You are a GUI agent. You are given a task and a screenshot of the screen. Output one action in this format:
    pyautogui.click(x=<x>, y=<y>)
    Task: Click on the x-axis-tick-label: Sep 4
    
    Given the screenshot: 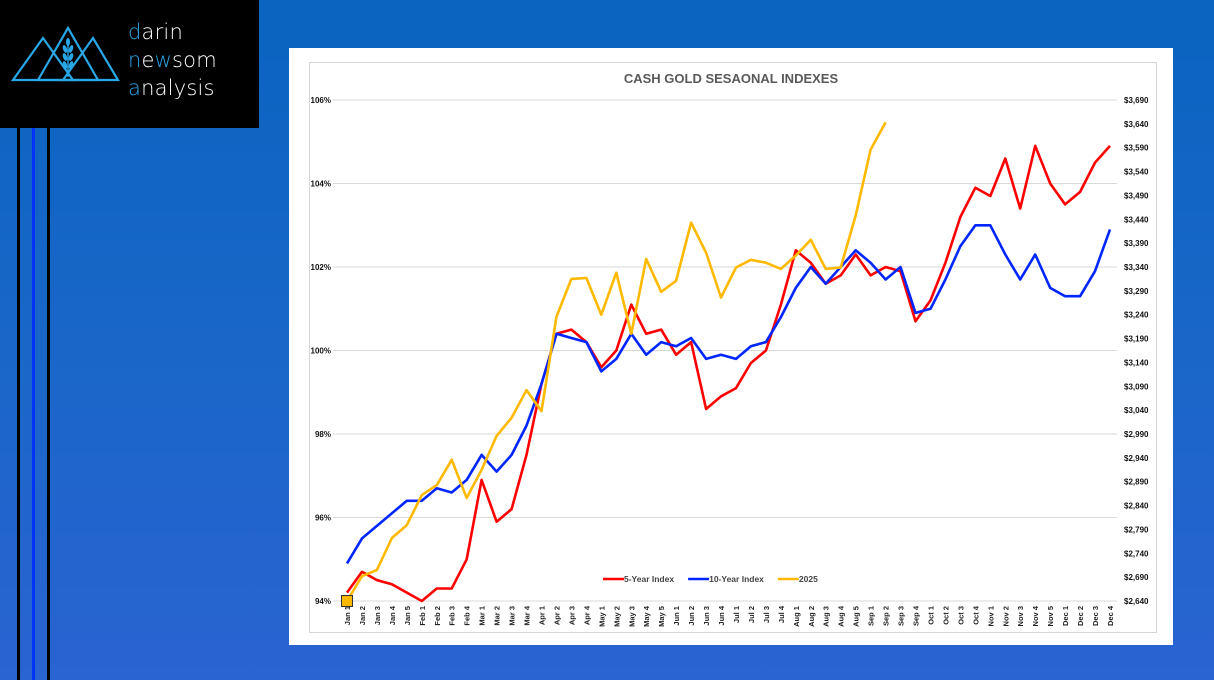 What is the action you would take?
    pyautogui.click(x=916, y=615)
    